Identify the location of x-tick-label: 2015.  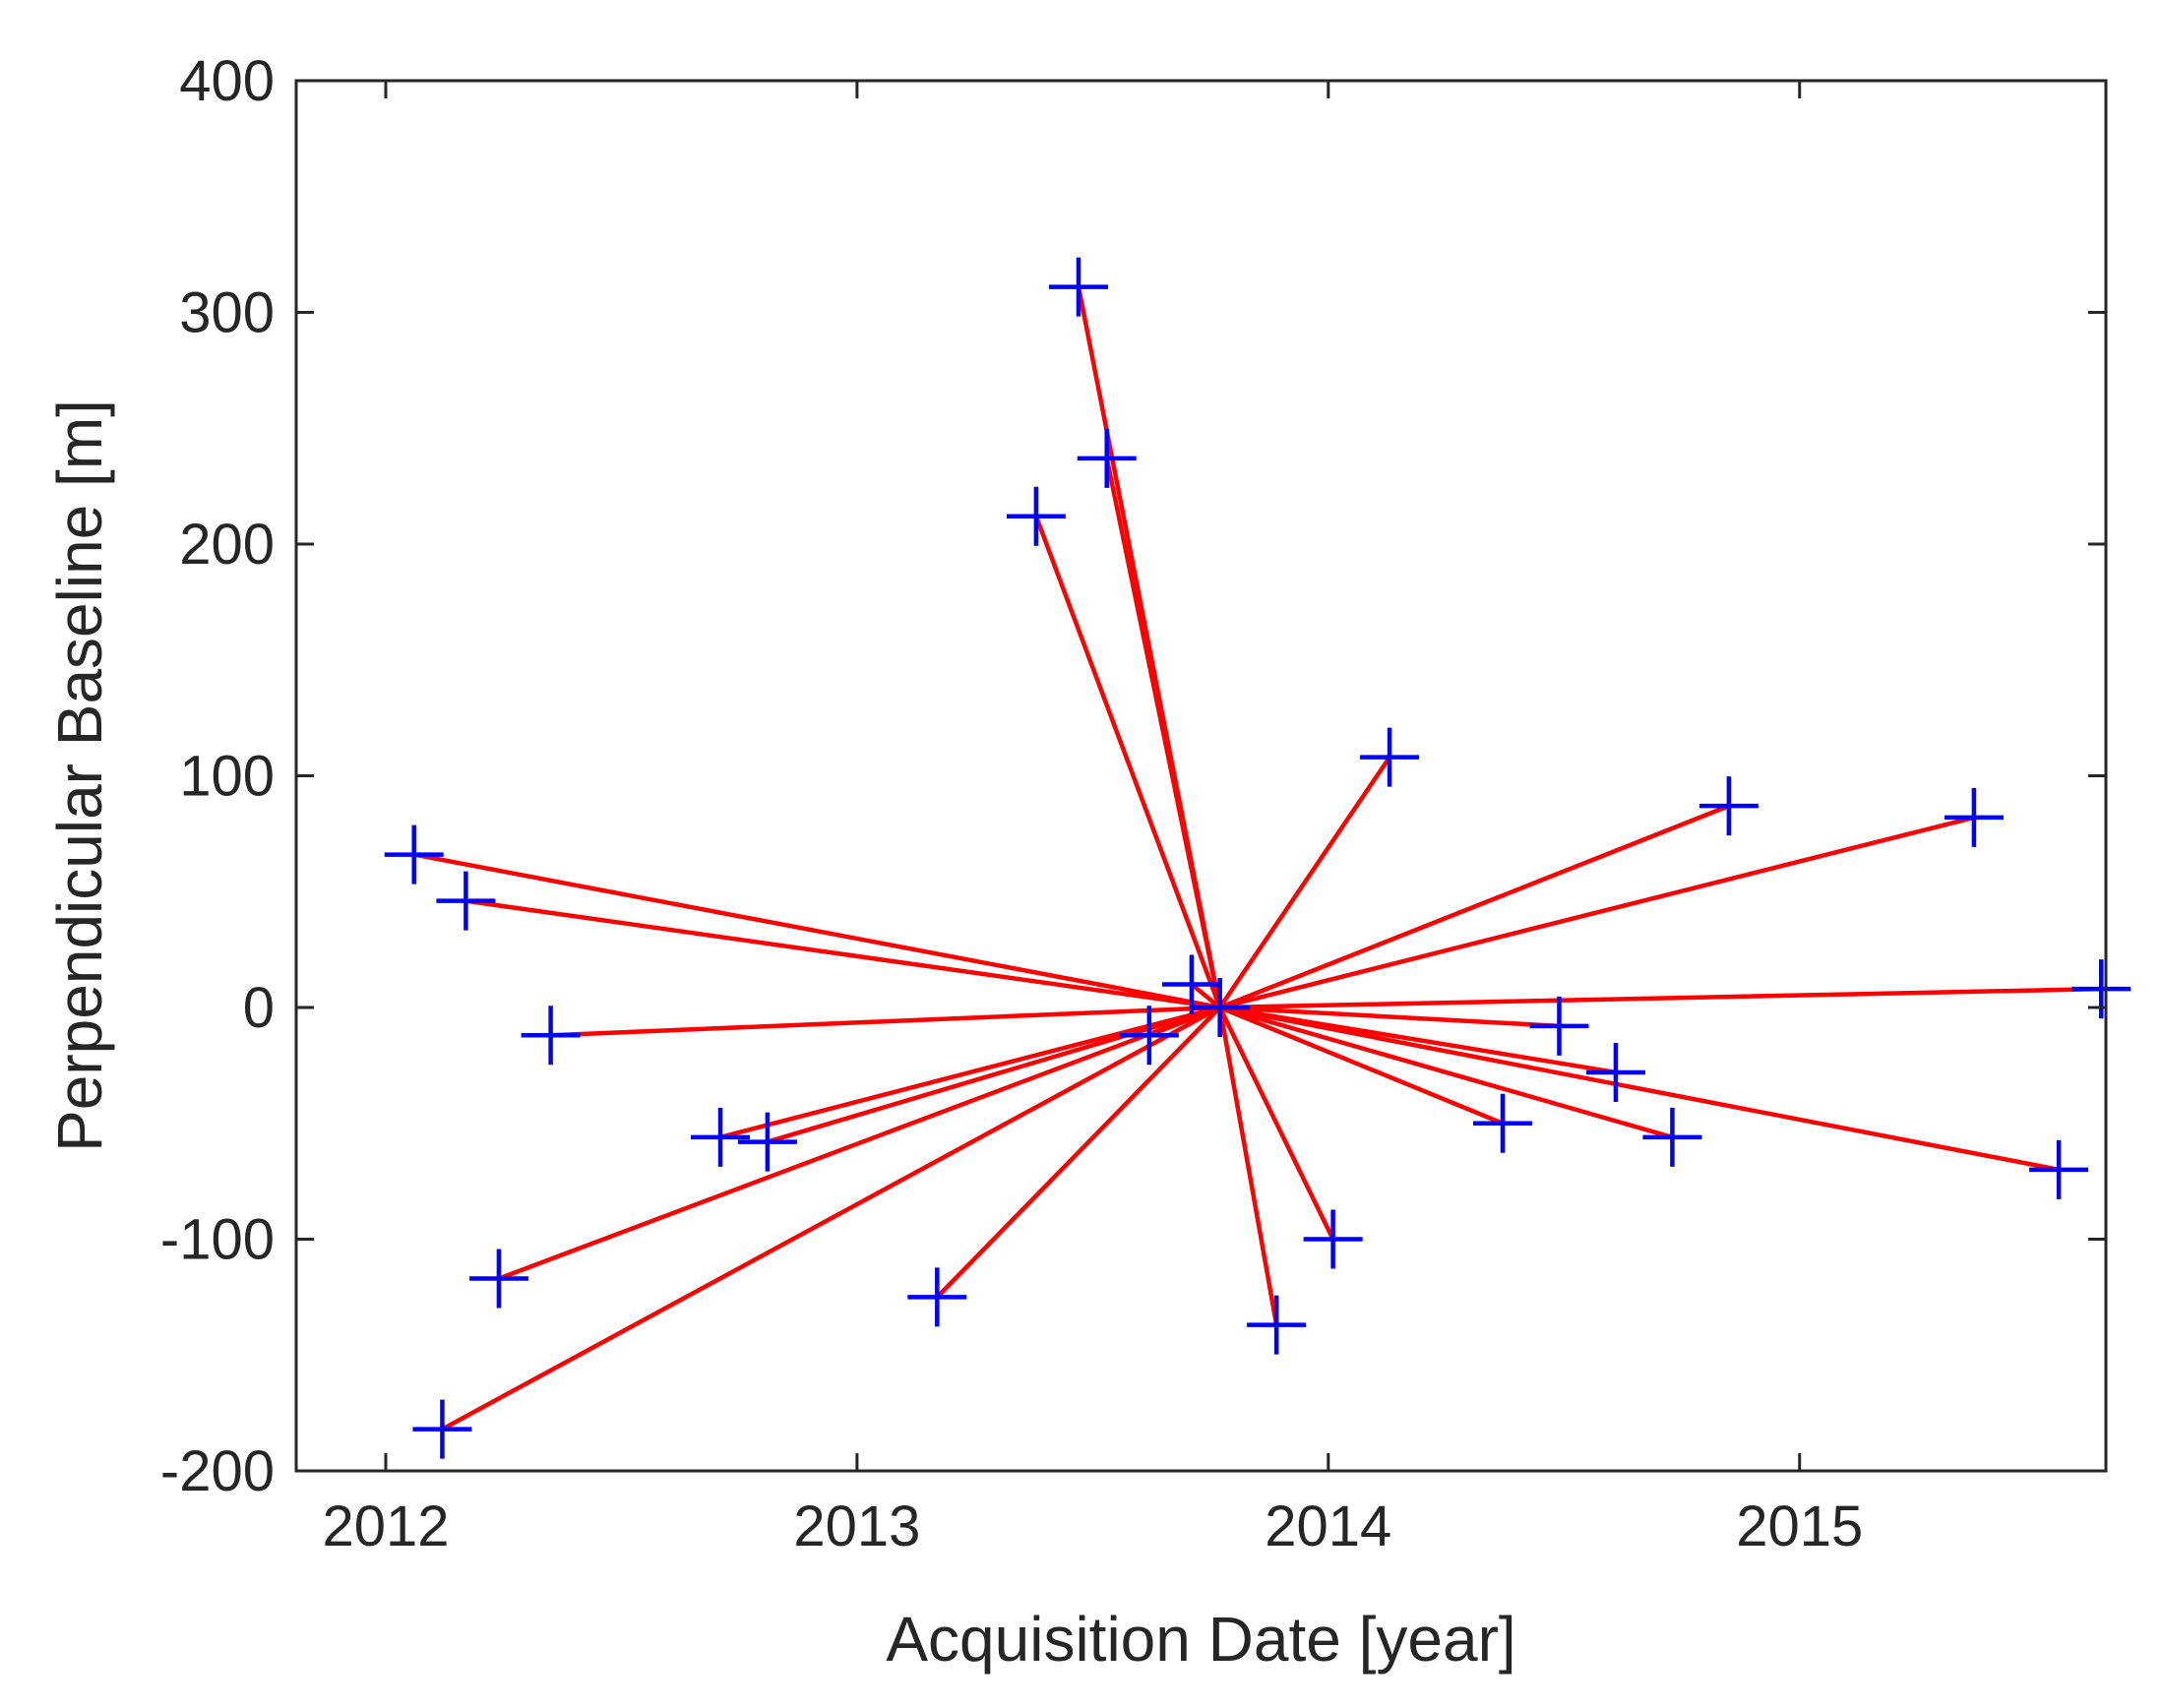
(1799, 1526).